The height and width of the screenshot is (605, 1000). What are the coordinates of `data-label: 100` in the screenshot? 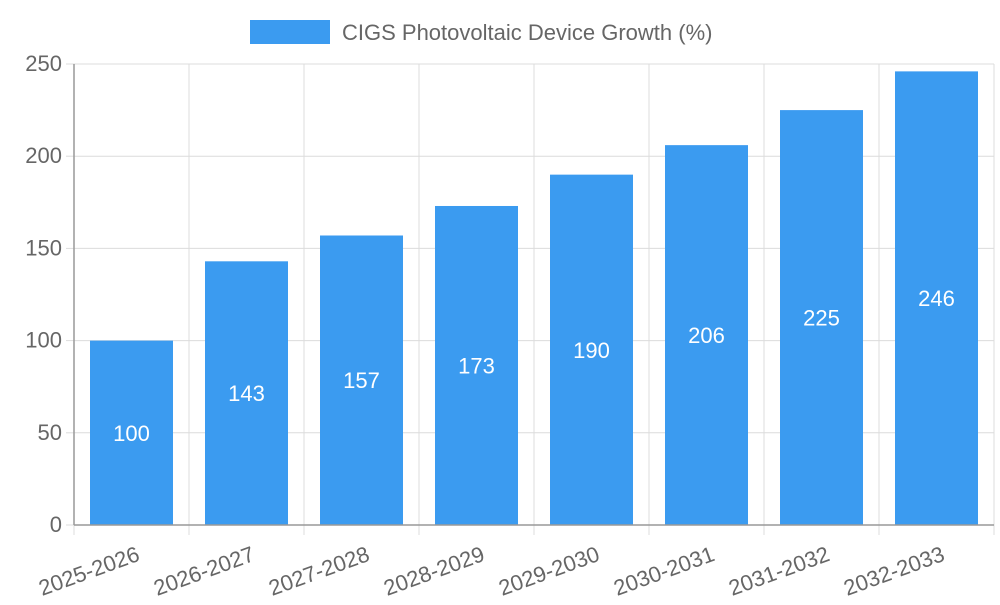 It's located at (131, 433).